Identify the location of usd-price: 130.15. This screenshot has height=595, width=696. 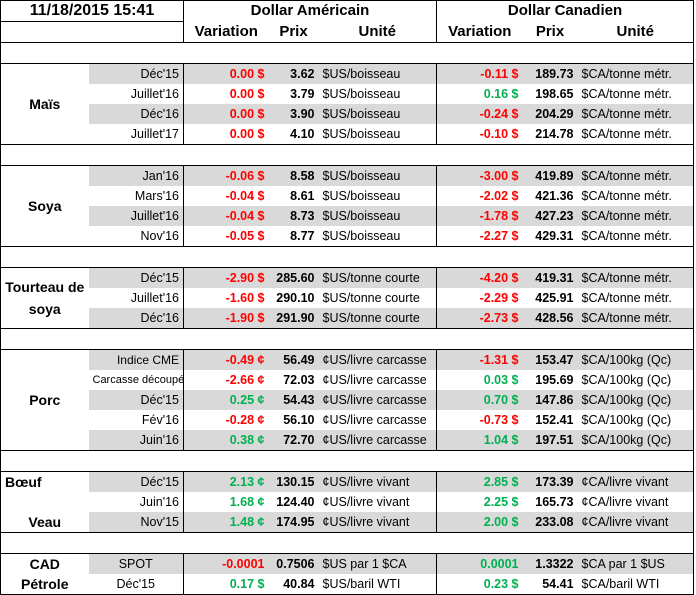
(293, 481).